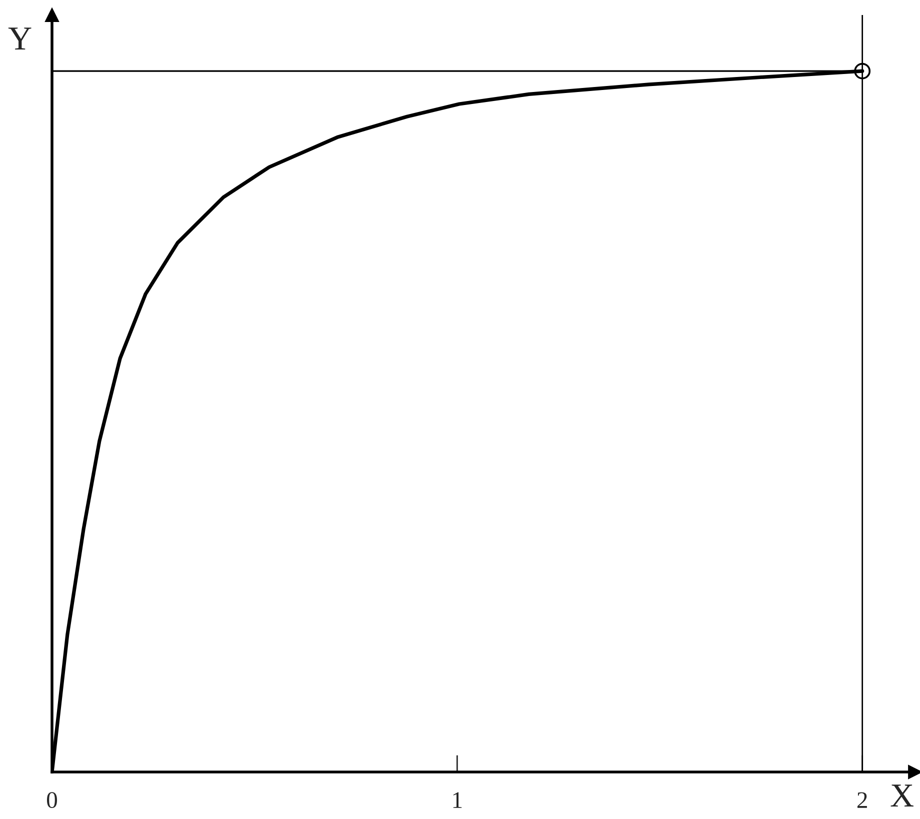  What do you see at coordinates (902, 795) in the screenshot?
I see `x-axis-title: X` at bounding box center [902, 795].